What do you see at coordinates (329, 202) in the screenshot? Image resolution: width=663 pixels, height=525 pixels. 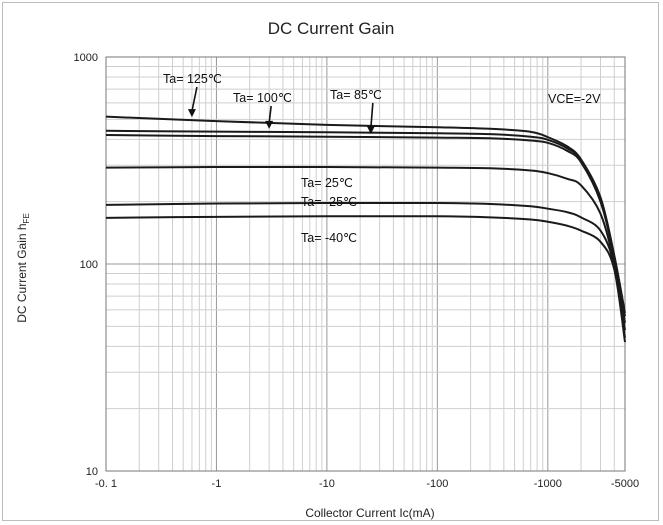 I see `annotation-label: Ta= -25℃` at bounding box center [329, 202].